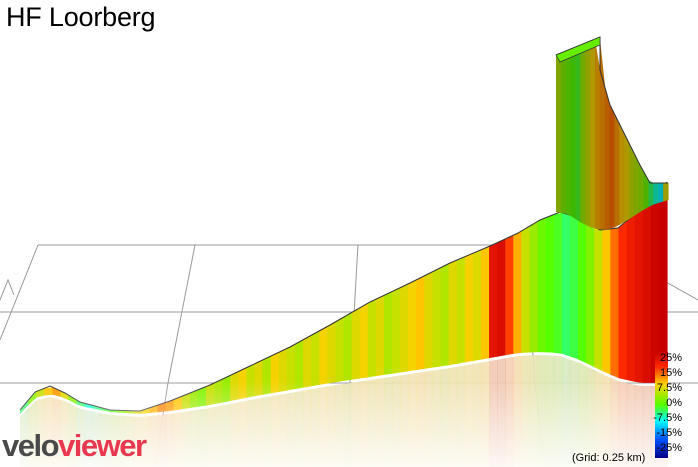 The width and height of the screenshot is (698, 467). What do you see at coordinates (31, 445) in the screenshot?
I see `logo-part-velo: velo` at bounding box center [31, 445].